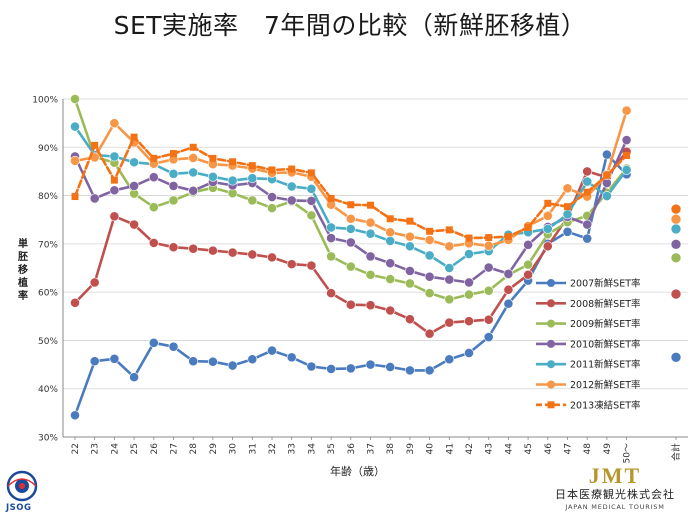  Describe the element at coordinates (605, 304) in the screenshot. I see `legend-label: 2008新鮮SET率` at that location.